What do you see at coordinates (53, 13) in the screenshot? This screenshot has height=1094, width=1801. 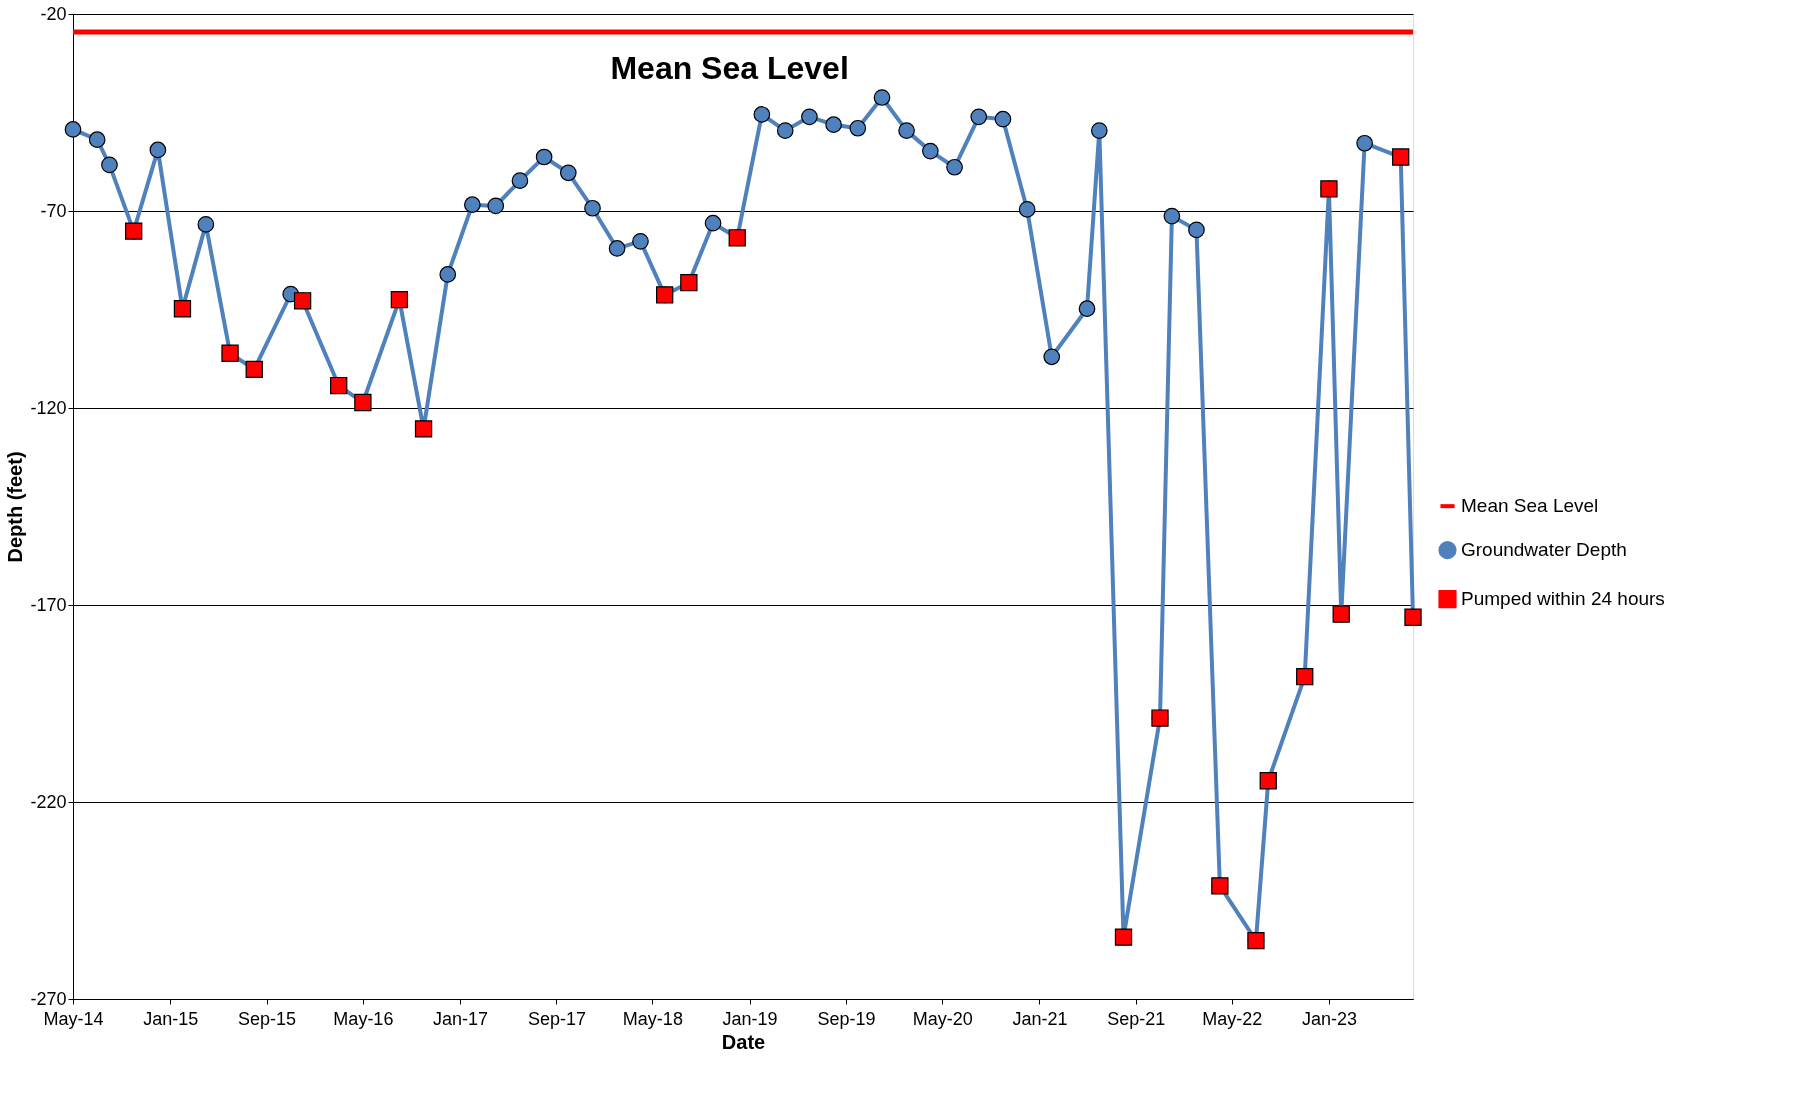 I see `y-tick-label: -20` at bounding box center [53, 13].